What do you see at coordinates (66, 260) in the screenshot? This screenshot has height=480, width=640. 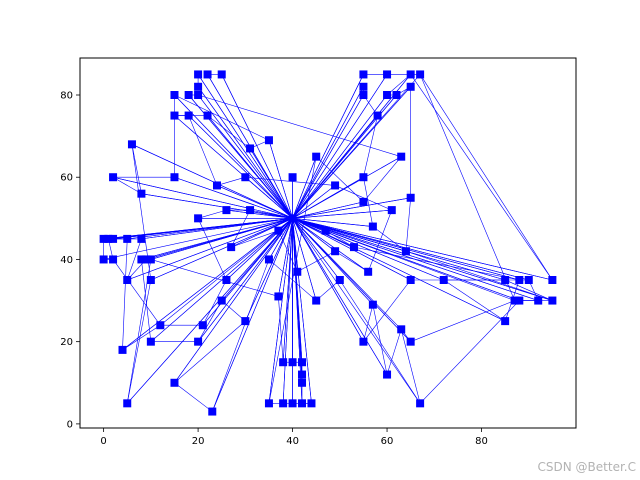 I see `y-tick-label: 40` at bounding box center [66, 260].